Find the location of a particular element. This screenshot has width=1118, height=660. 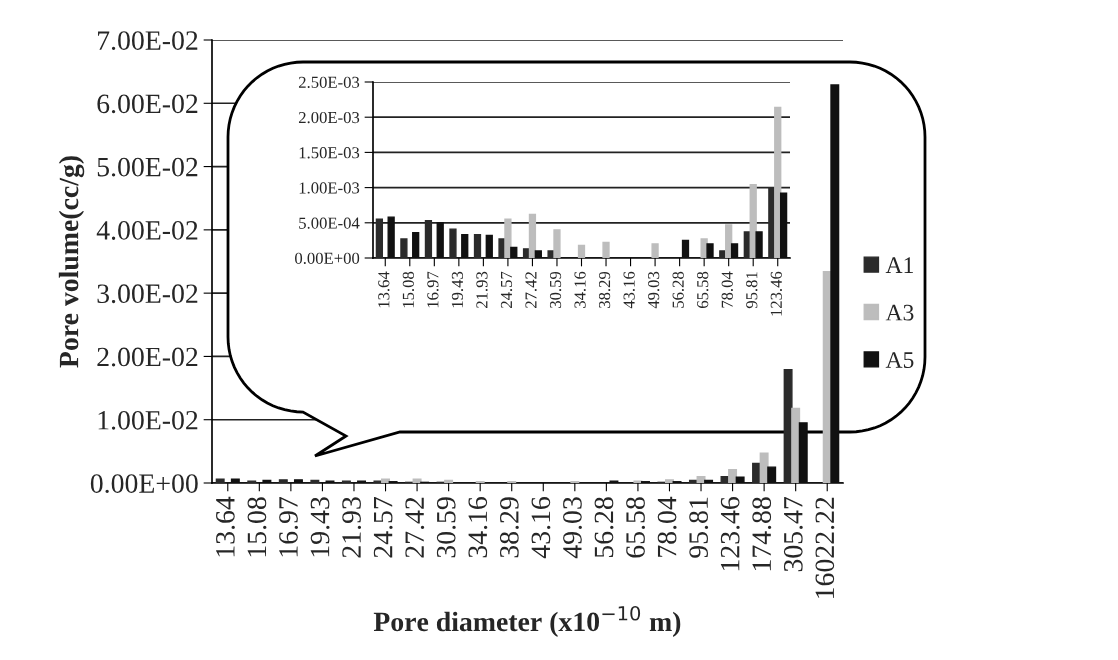

legend-label: A3 is located at coordinates (899, 312).